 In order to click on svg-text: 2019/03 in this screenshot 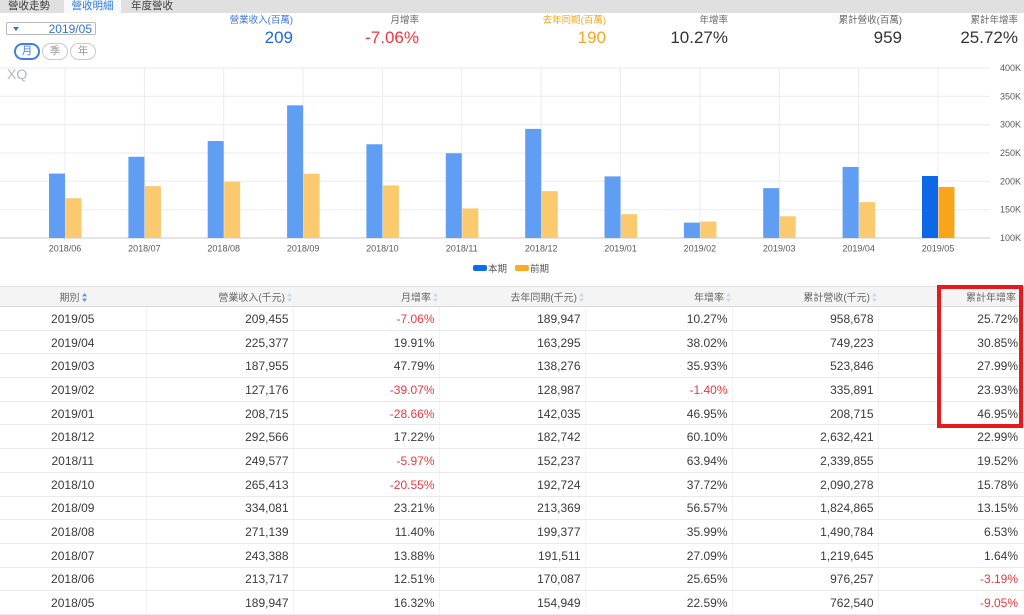, I will do `click(779, 249)`.